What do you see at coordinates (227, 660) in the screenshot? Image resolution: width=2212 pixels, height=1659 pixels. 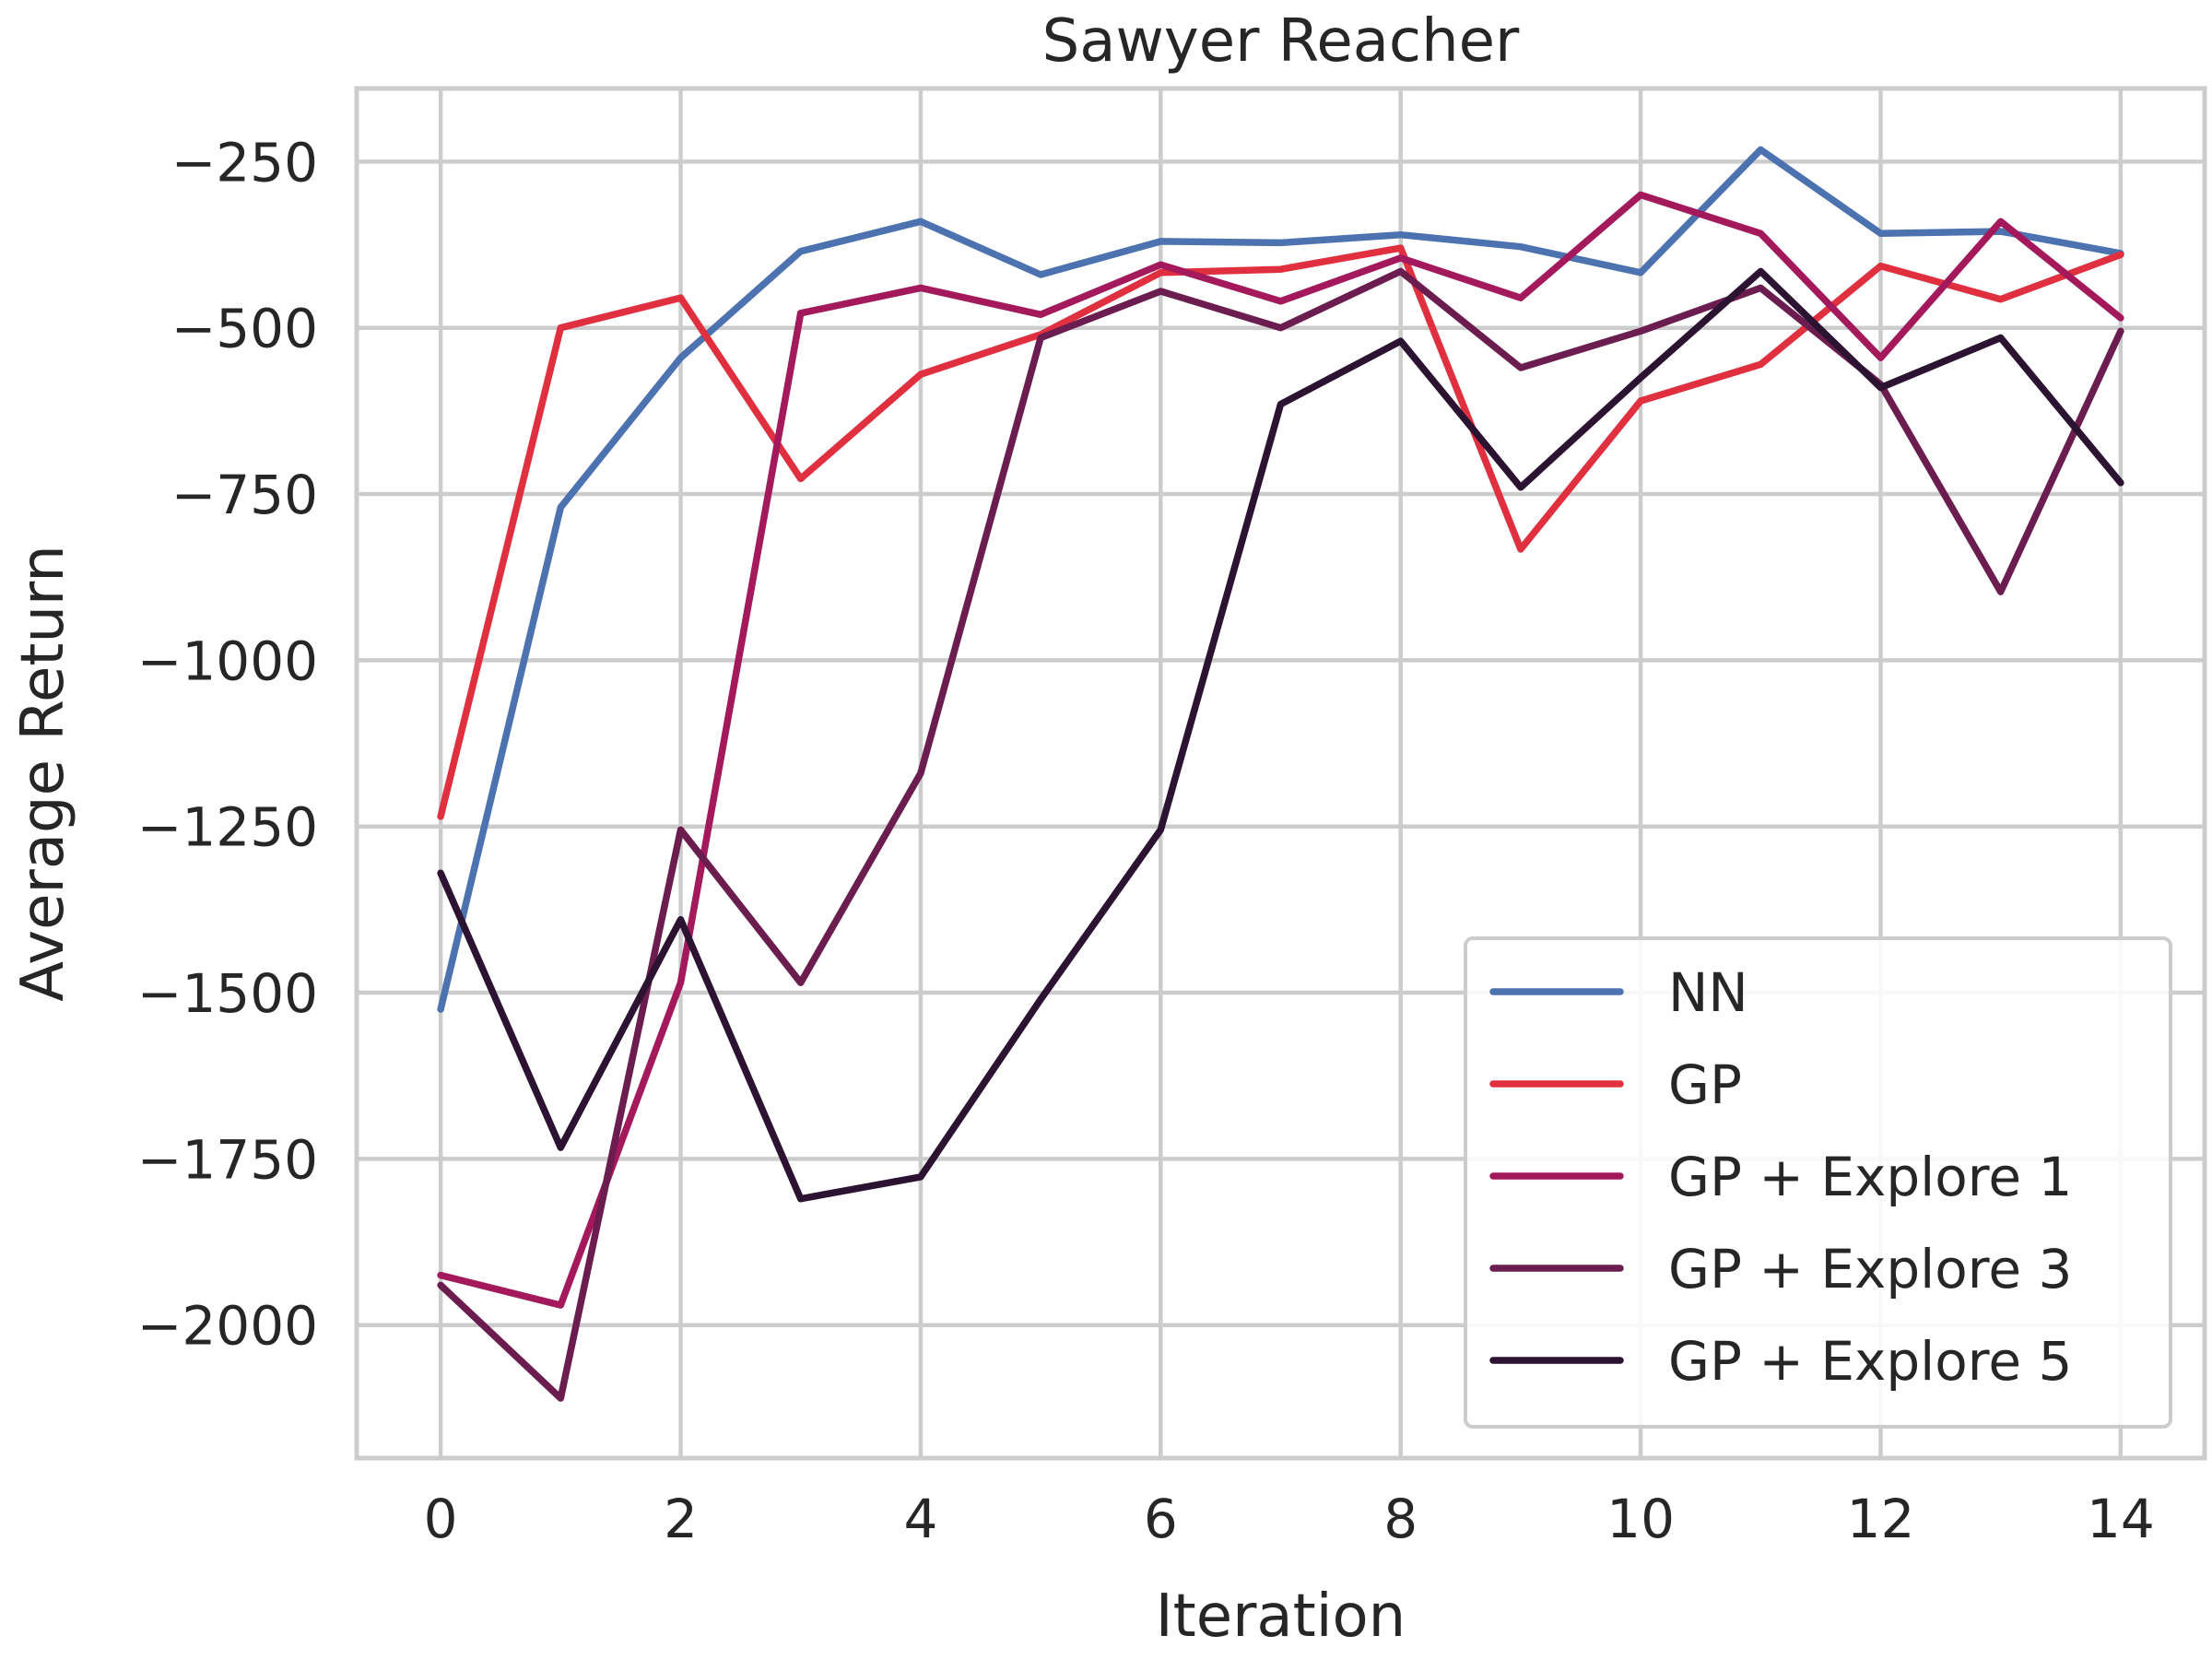 I see `y-tick-label: −1000` at bounding box center [227, 660].